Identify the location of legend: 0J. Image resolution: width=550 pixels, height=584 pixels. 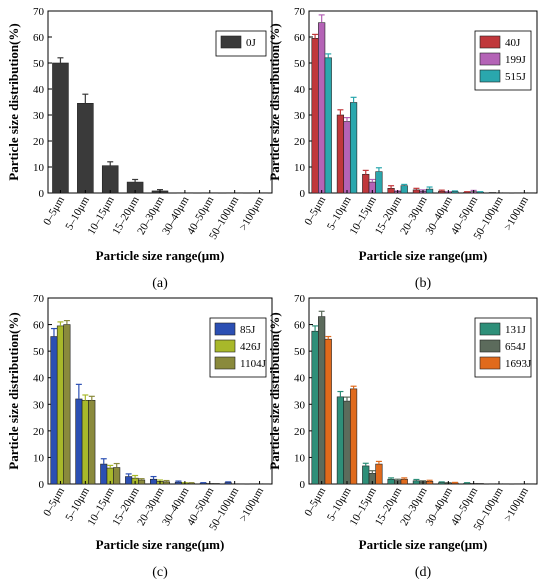
(241, 43).